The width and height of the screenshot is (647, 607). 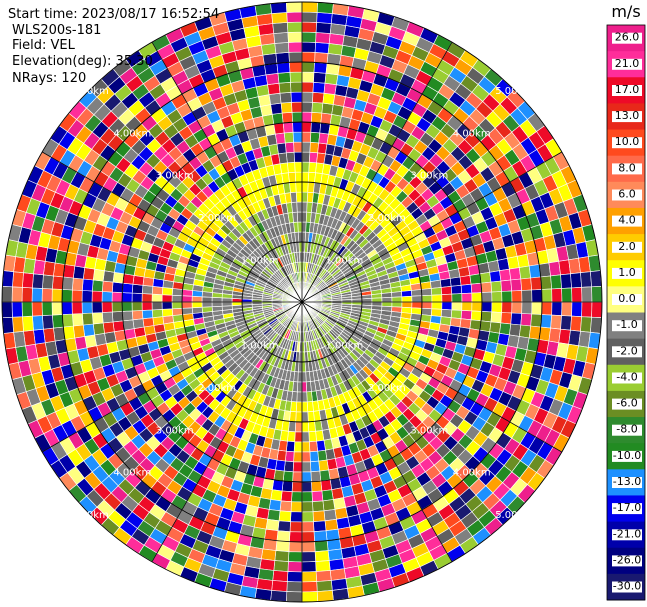 I want to click on colorbar-tick-label: -21.0, so click(x=627, y=533).